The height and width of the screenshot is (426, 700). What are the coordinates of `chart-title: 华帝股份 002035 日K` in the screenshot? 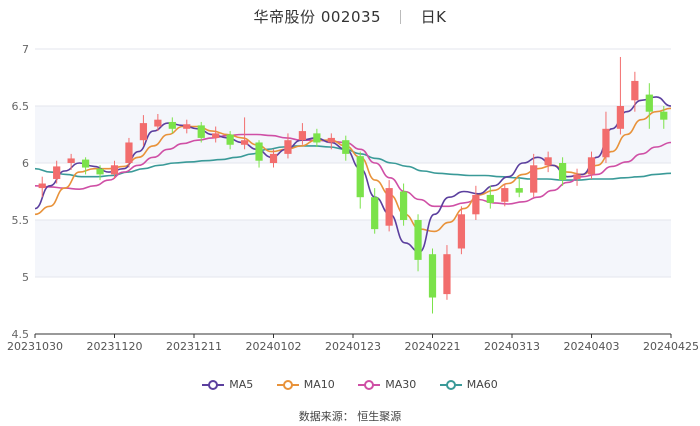 It's located at (350, 16).